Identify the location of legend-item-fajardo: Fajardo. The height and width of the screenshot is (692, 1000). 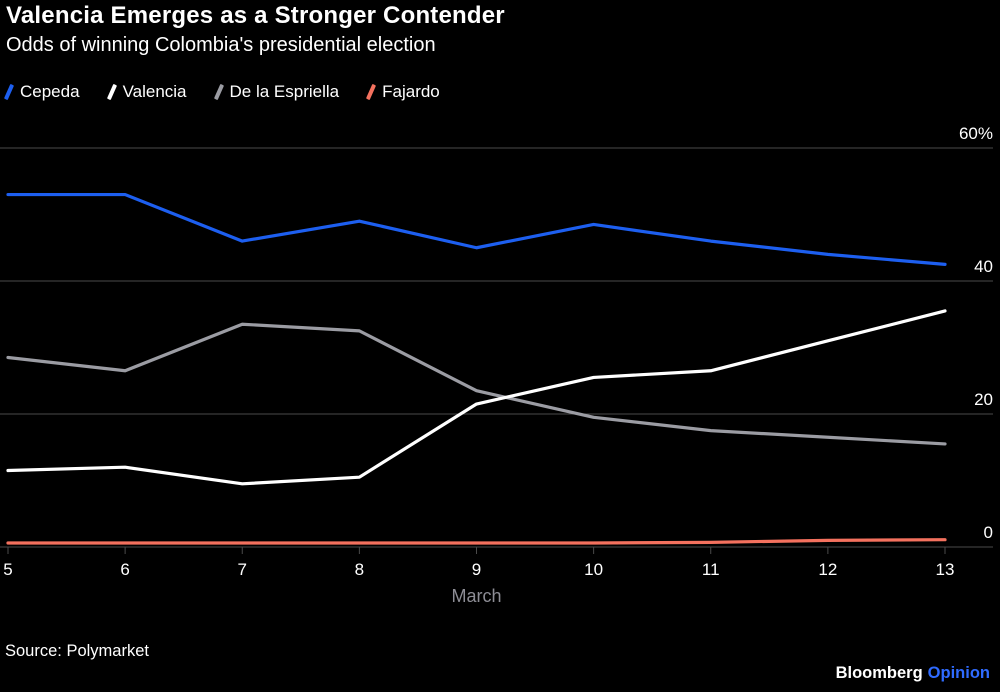
(403, 92).